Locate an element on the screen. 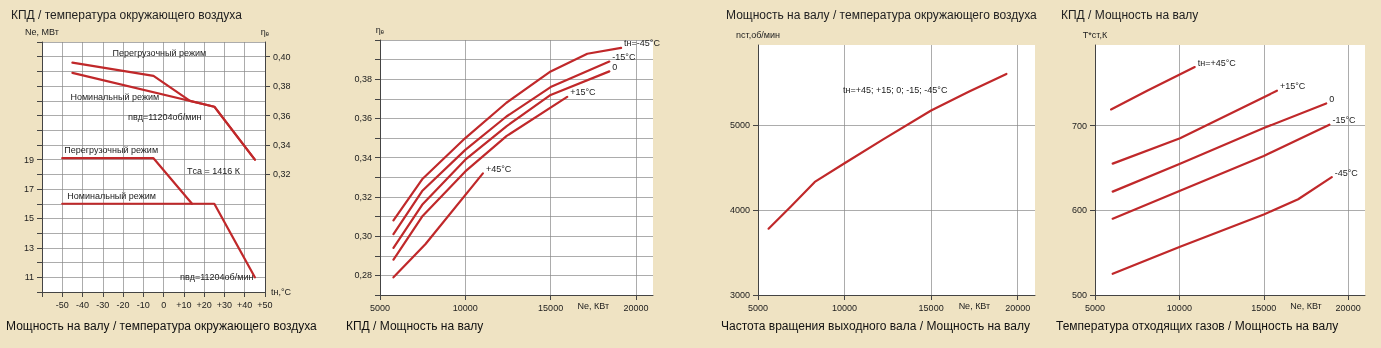 The height and width of the screenshot is (348, 1381). text: Мощность на валу / температура окружающего воздуха is located at coordinates (162, 326).